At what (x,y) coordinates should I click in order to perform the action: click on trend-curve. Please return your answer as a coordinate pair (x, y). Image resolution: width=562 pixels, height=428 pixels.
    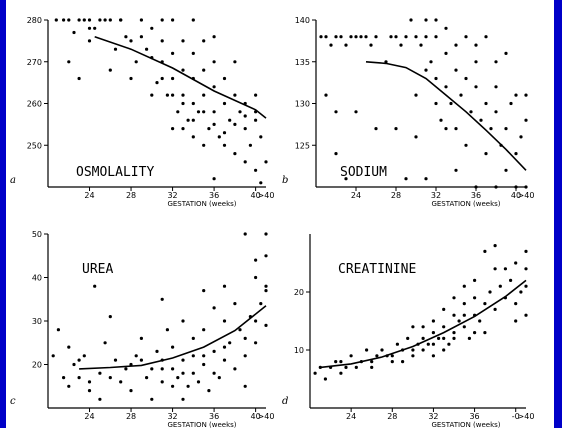
    Looking at the image, I should click on (173, 337).